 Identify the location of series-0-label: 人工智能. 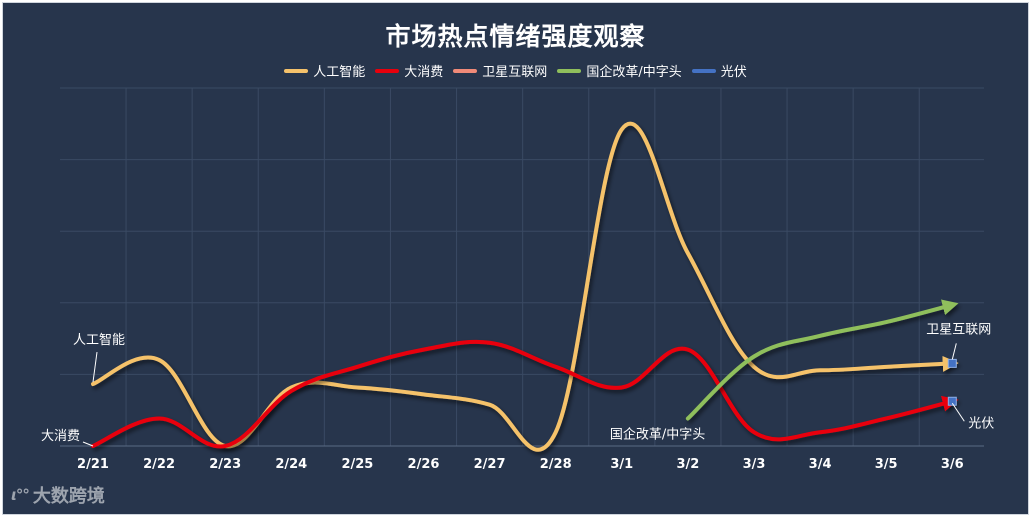
(99, 340).